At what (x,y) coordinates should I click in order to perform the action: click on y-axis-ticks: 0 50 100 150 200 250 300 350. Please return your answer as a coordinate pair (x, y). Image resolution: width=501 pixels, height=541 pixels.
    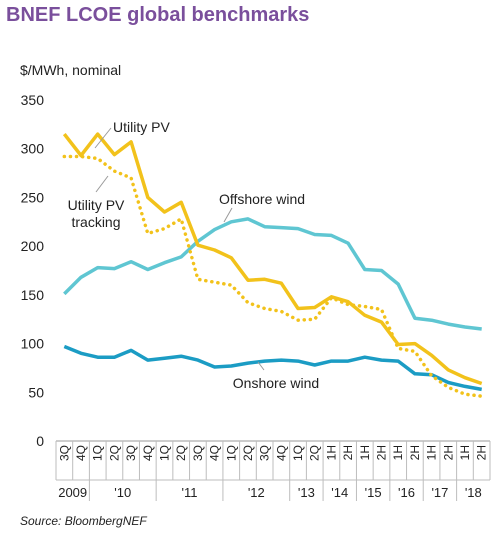
    Looking at the image, I should click on (33, 270).